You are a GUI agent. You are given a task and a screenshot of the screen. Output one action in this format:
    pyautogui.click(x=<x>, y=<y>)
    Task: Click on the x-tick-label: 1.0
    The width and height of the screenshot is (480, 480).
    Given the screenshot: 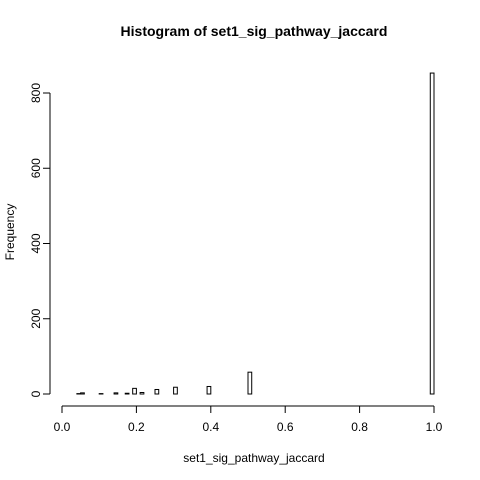 What is the action you would take?
    pyautogui.click(x=434, y=427)
    